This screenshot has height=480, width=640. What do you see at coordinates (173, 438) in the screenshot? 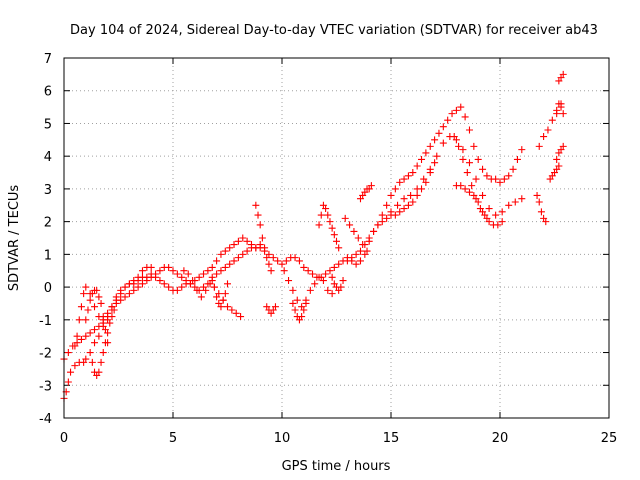
I see `x-tick-label: 5` at bounding box center [173, 438].